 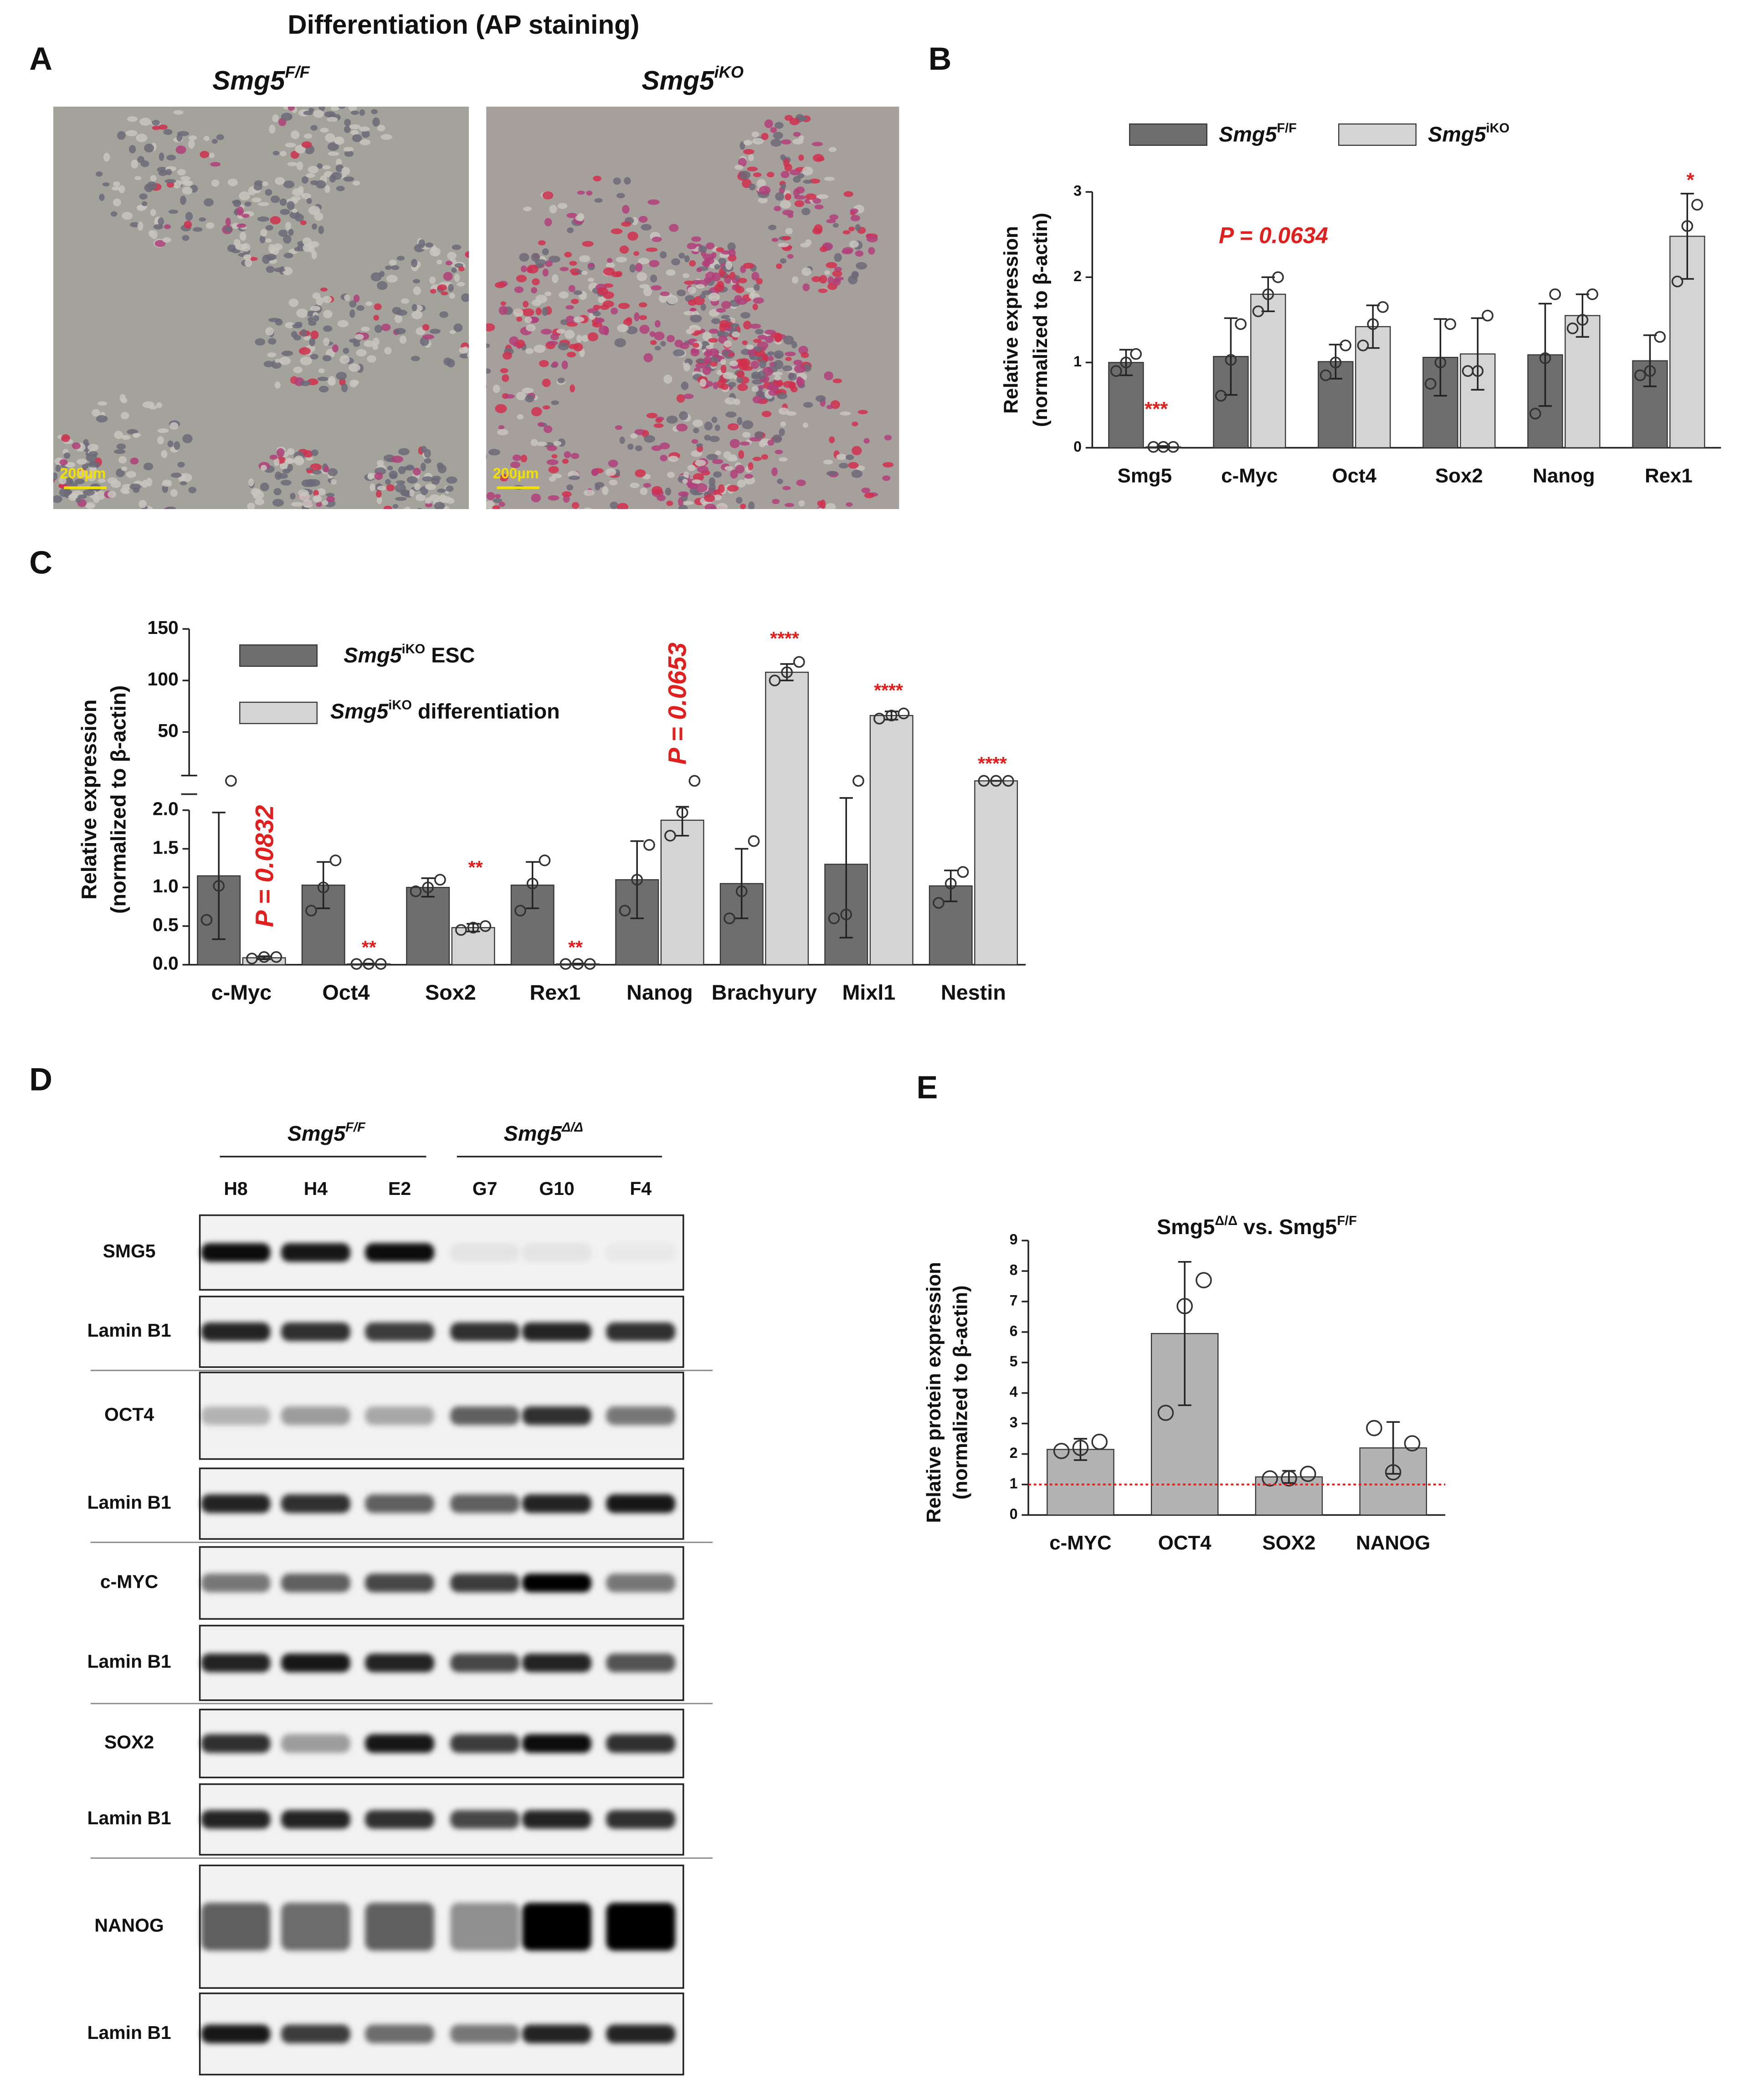 I want to click on band, so click(x=557, y=1503).